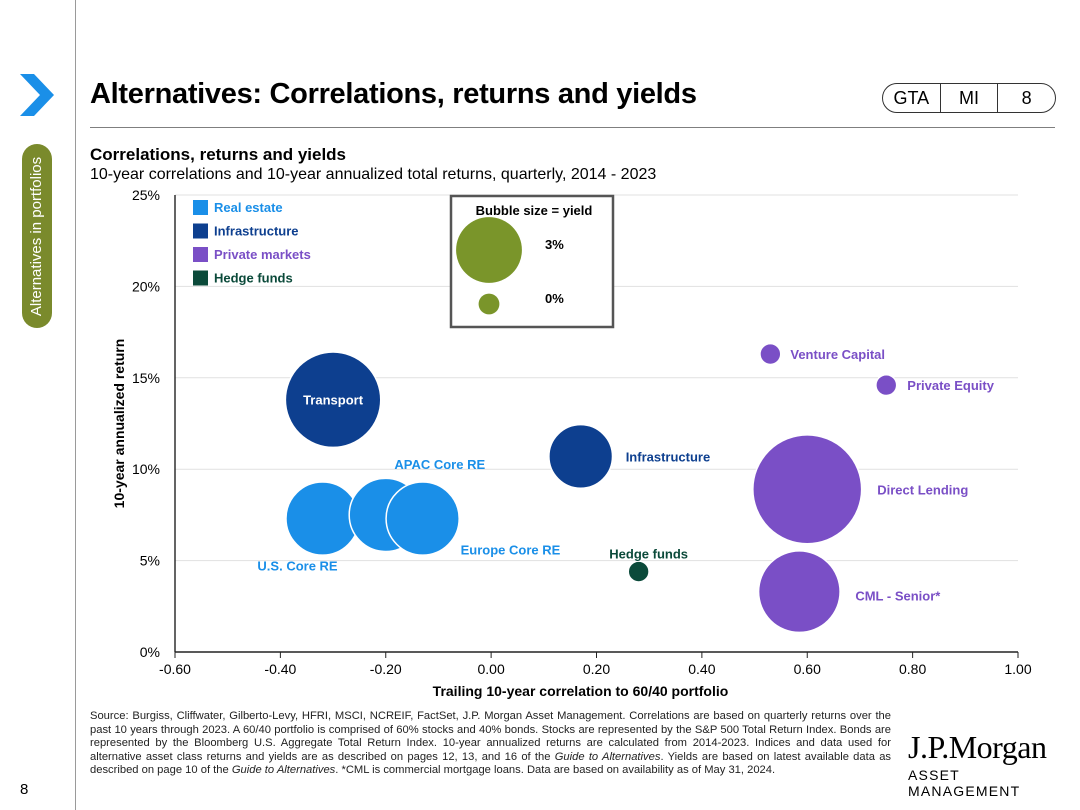 The image size is (1080, 810). Describe the element at coordinates (75, 405) in the screenshot. I see `left-rail-divider` at that location.